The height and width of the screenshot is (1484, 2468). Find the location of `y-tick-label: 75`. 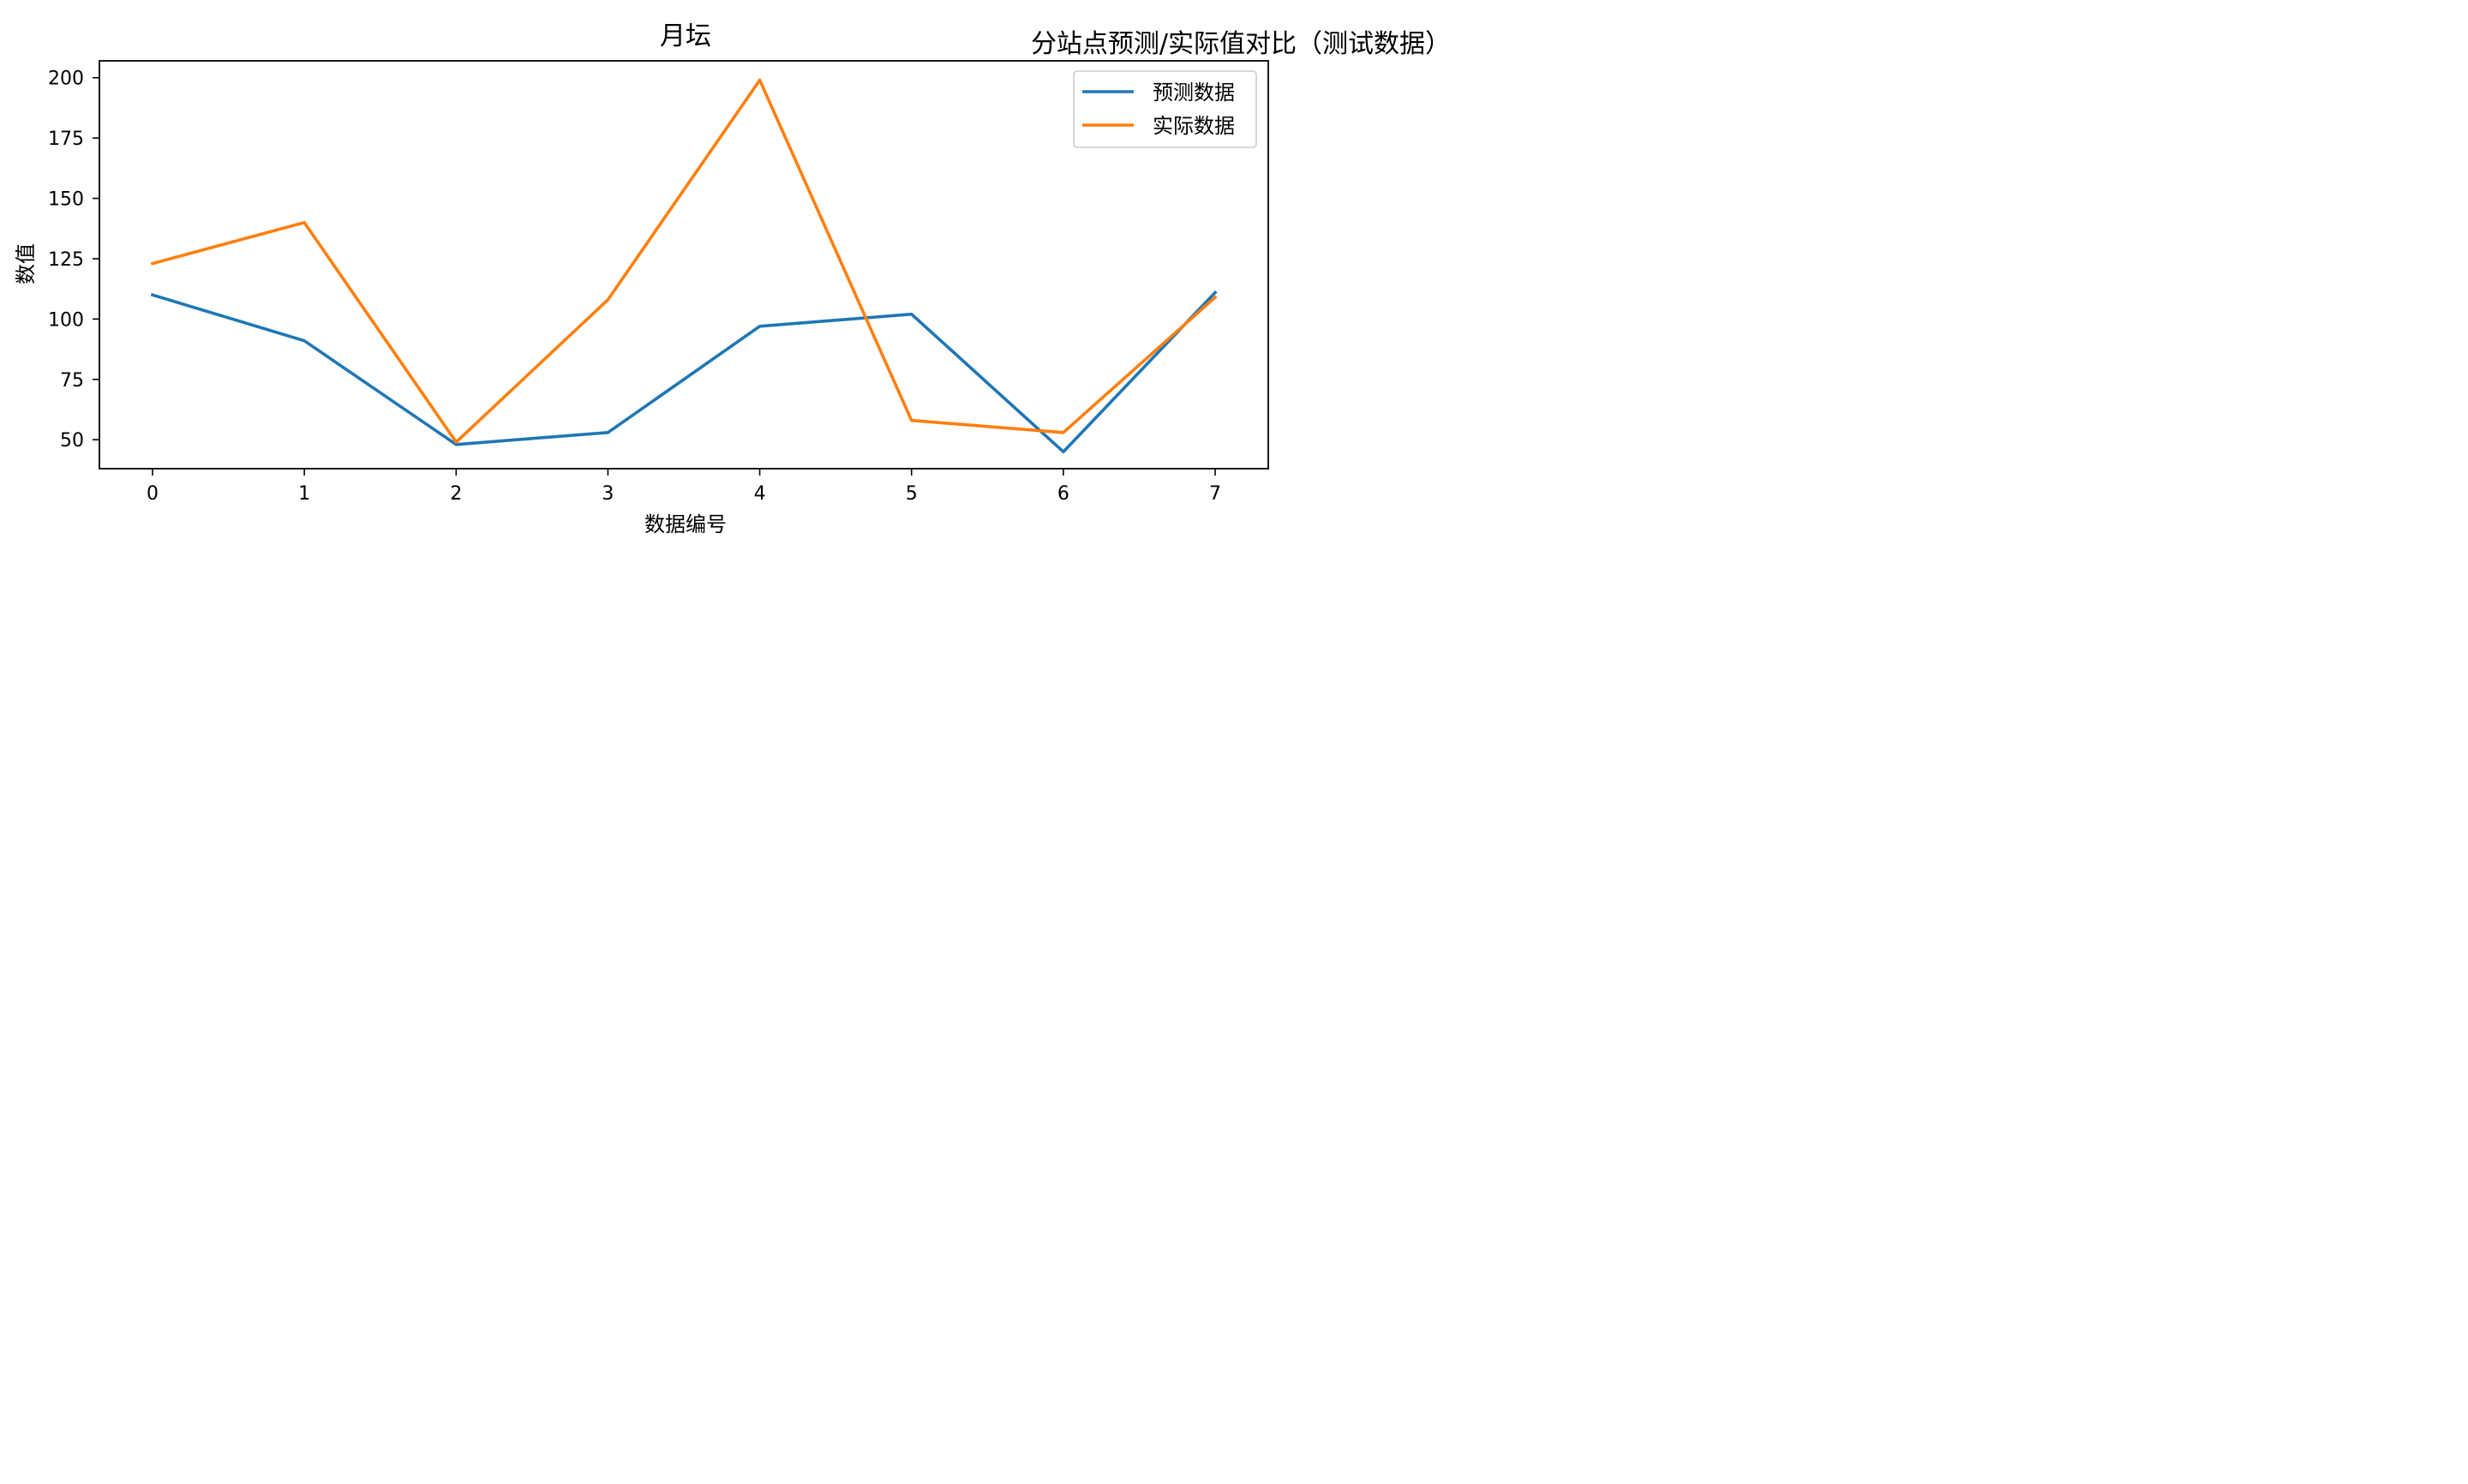

y-tick-label: 75 is located at coordinates (72, 381).